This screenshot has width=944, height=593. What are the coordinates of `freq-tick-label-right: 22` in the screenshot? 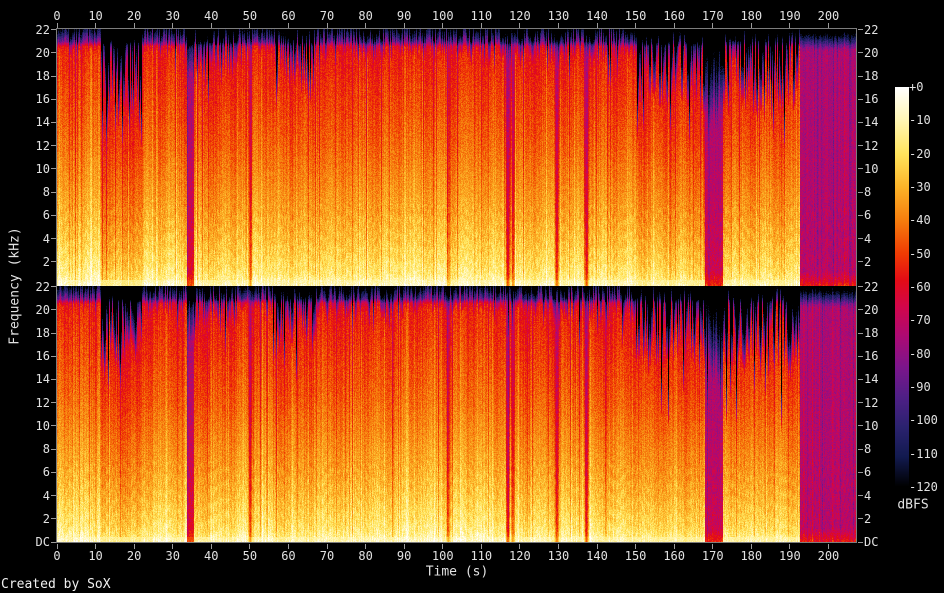 It's located at (871, 286).